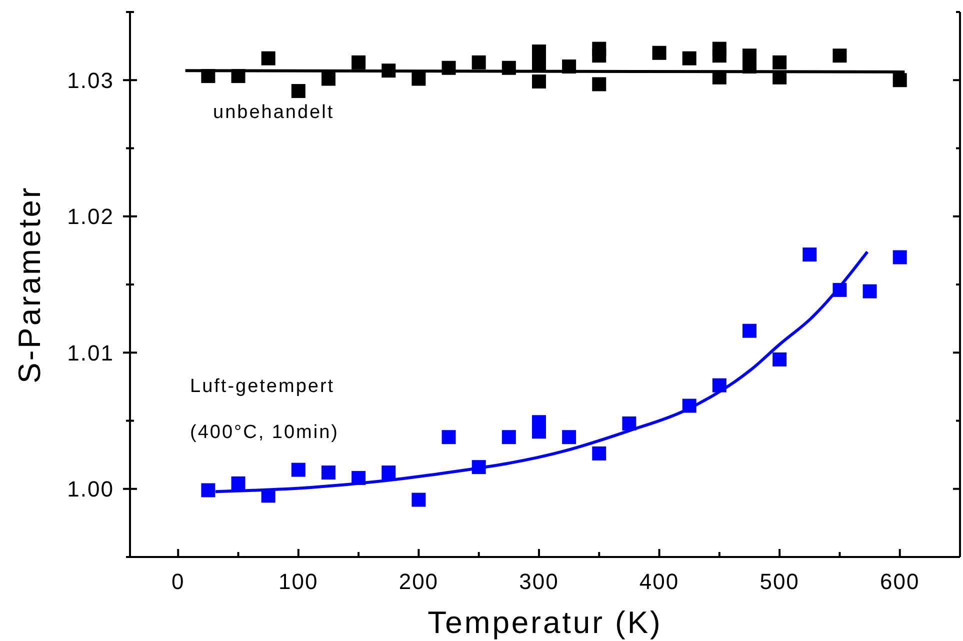 The image size is (963, 641). What do you see at coordinates (90, 489) in the screenshot?
I see `y-tick-label: 1.00` at bounding box center [90, 489].